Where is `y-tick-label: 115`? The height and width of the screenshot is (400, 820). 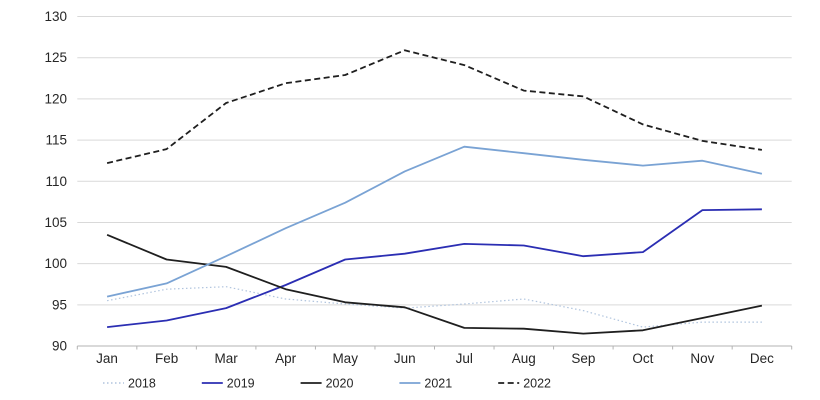 y-tick-label: 115 is located at coordinates (56, 140).